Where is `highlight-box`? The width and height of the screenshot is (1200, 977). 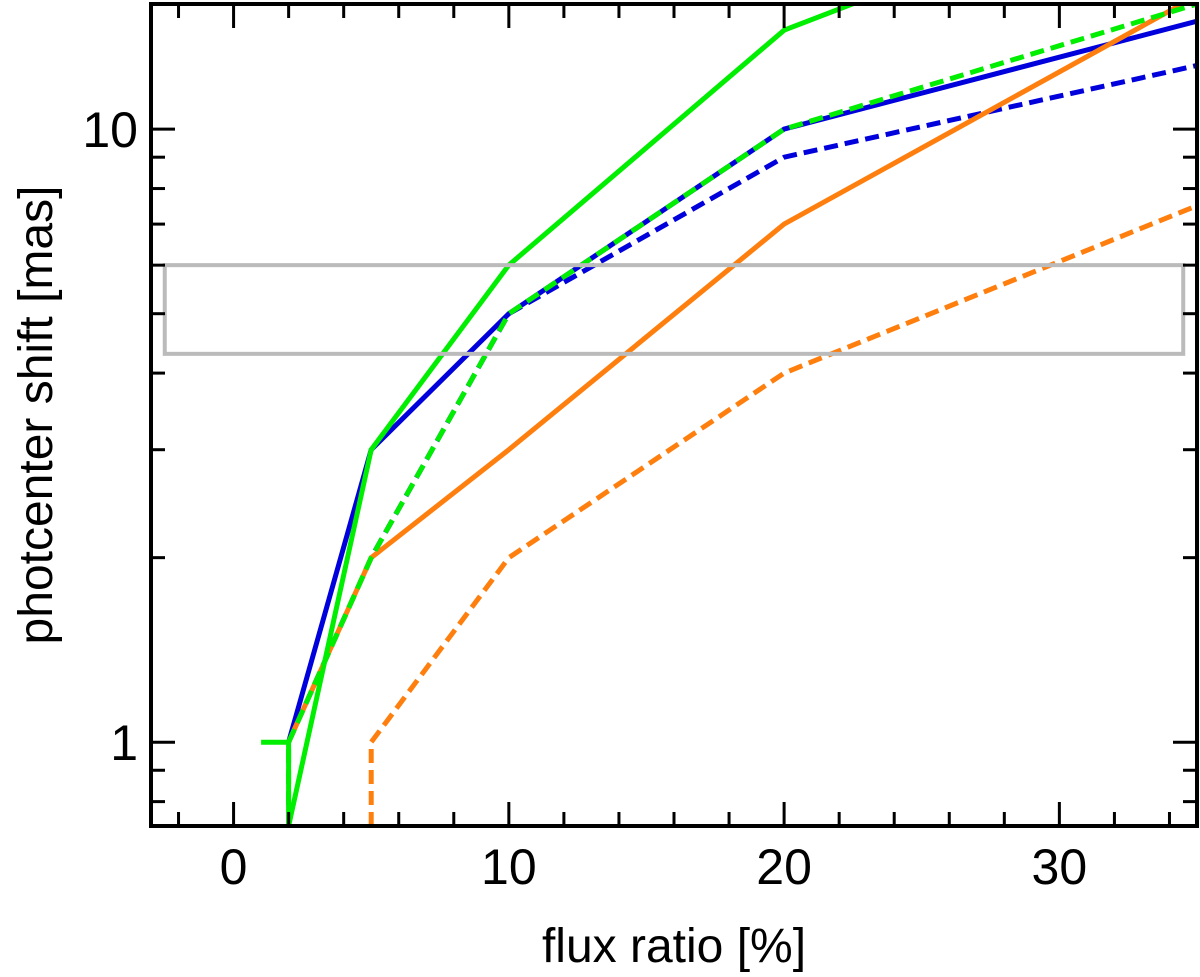 highlight-box is located at coordinates (674, 309).